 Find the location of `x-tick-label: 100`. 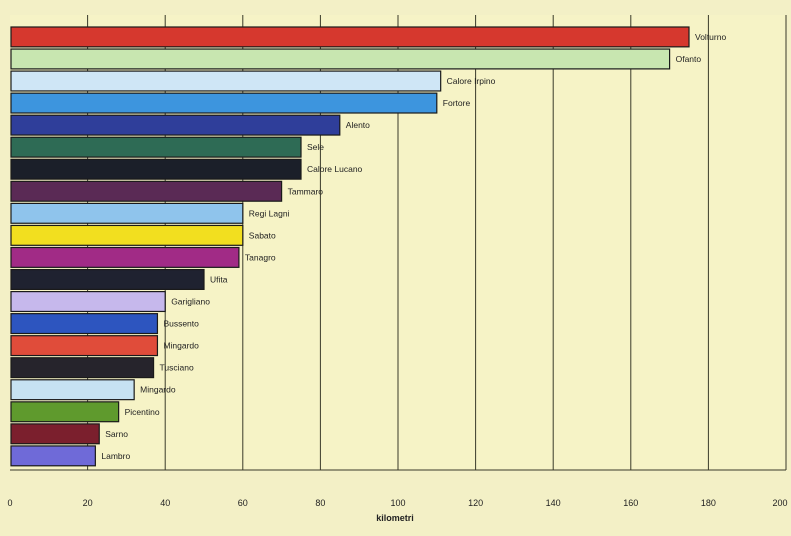

x-tick-label: 100 is located at coordinates (397, 503).